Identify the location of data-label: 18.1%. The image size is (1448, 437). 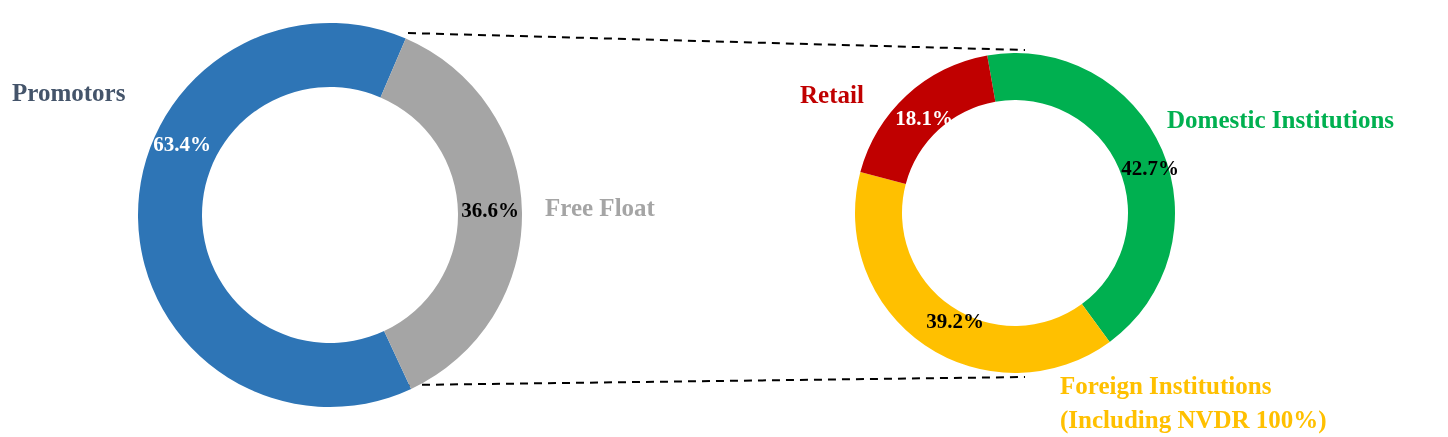
(924, 117).